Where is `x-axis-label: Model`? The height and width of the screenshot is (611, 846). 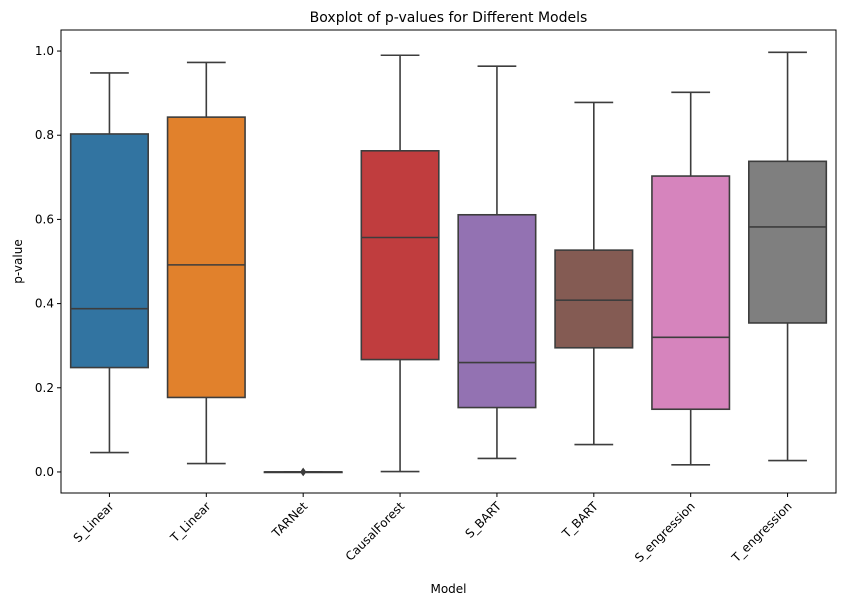 x-axis-label: Model is located at coordinates (448, 589).